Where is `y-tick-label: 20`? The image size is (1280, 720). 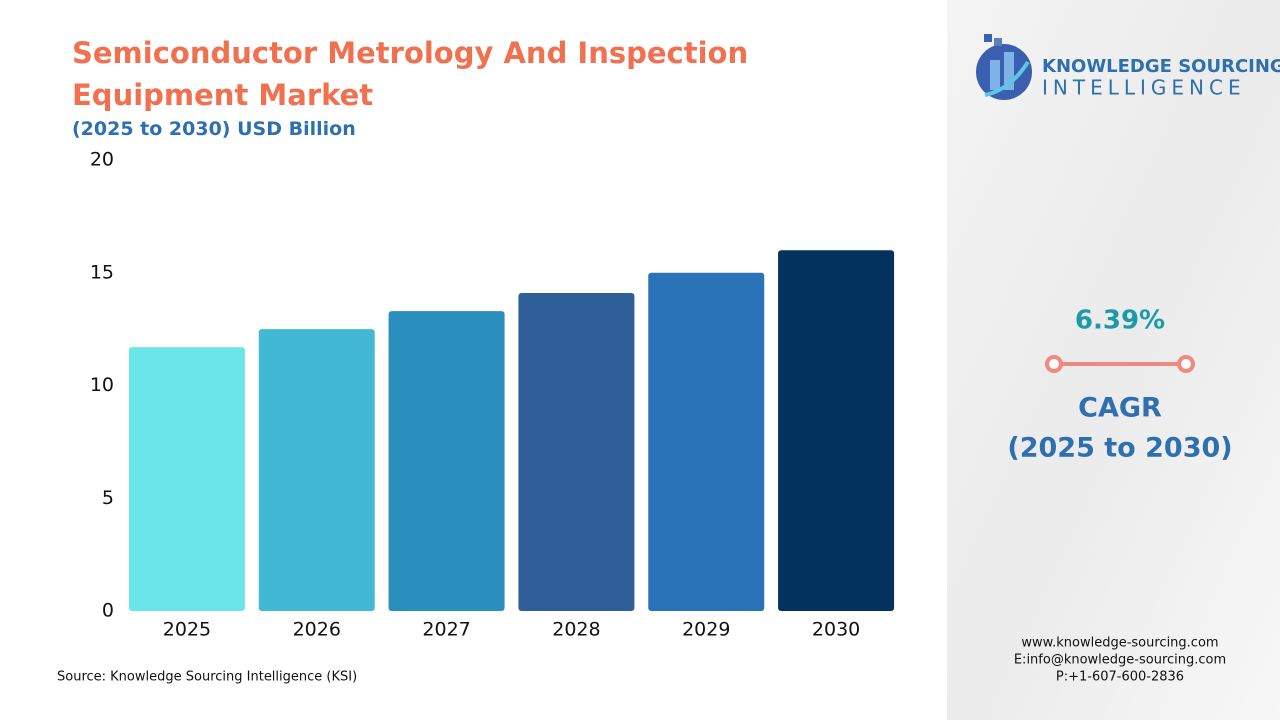 y-tick-label: 20 is located at coordinates (102, 160).